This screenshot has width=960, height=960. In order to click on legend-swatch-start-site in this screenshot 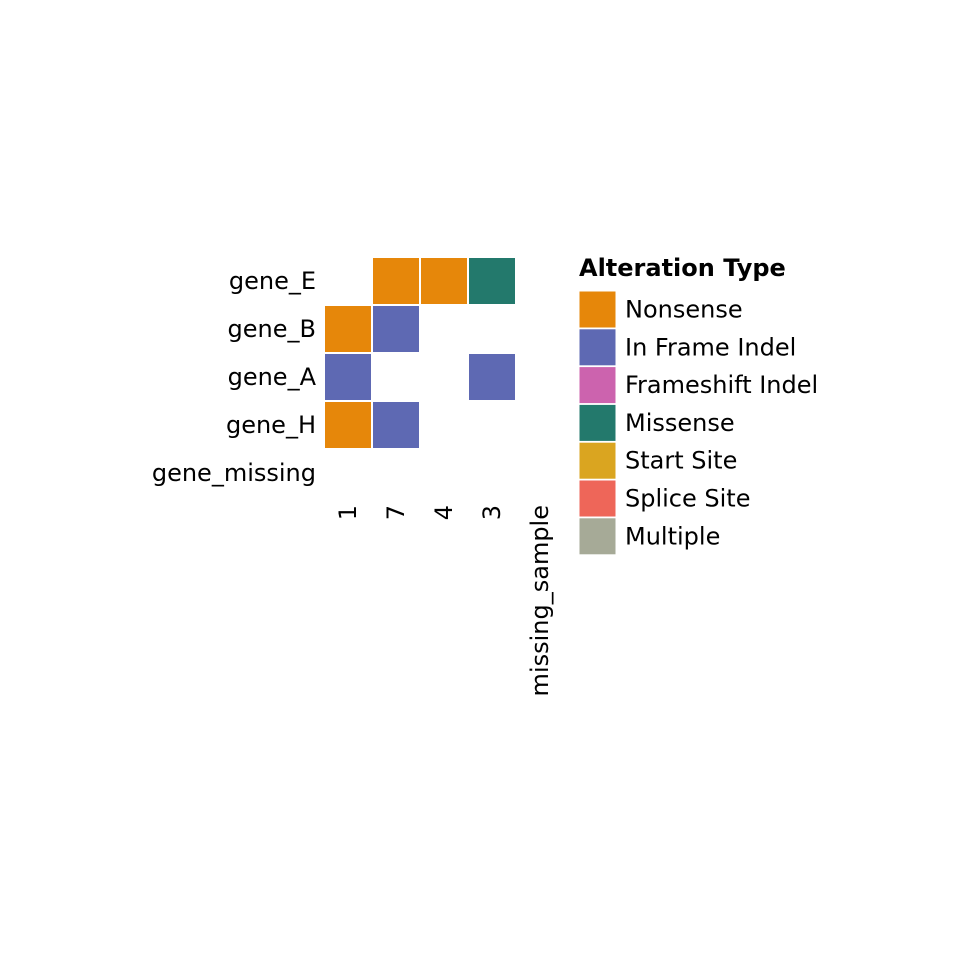, I will do `click(597, 460)`.